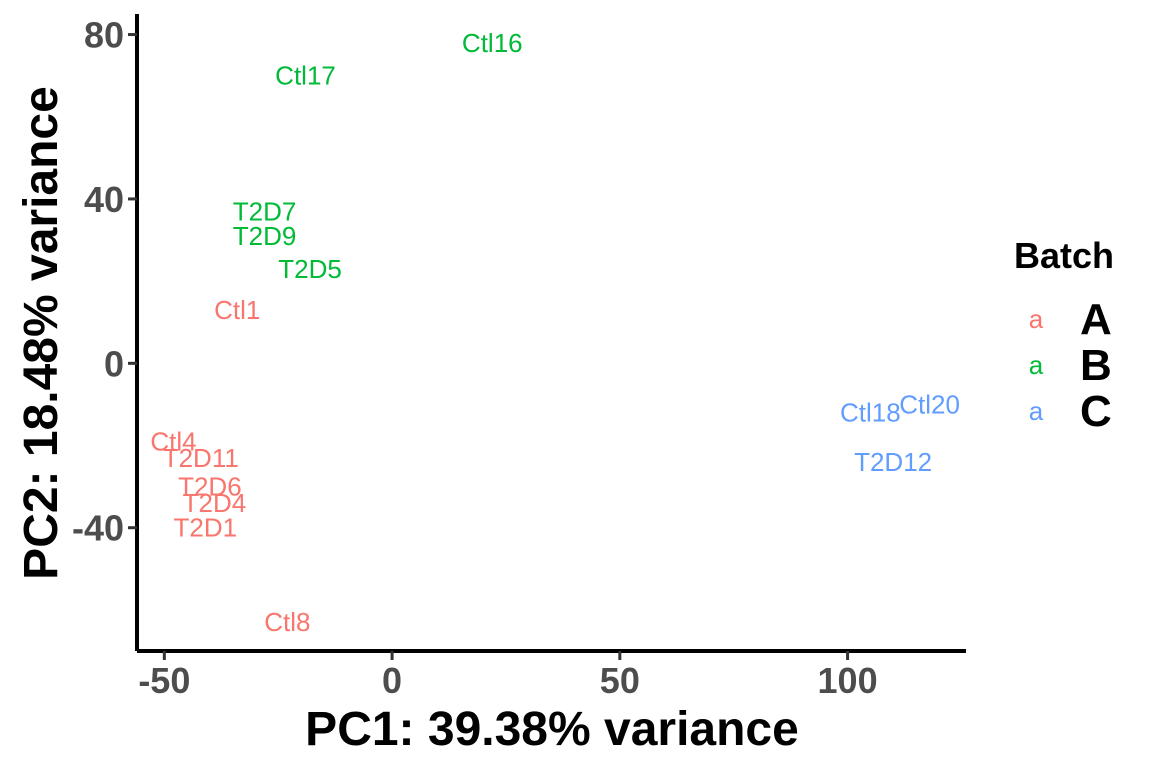 The height and width of the screenshot is (768, 1152). What do you see at coordinates (1096, 319) in the screenshot?
I see `legend-label: A` at bounding box center [1096, 319].